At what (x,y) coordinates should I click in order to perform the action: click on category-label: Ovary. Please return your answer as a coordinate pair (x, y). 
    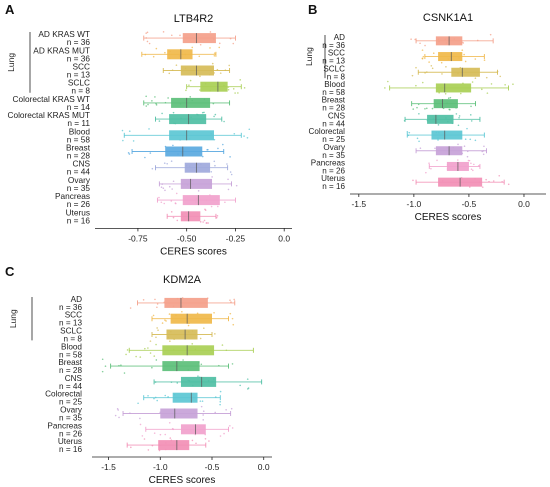
    Looking at the image, I should click on (71, 410).